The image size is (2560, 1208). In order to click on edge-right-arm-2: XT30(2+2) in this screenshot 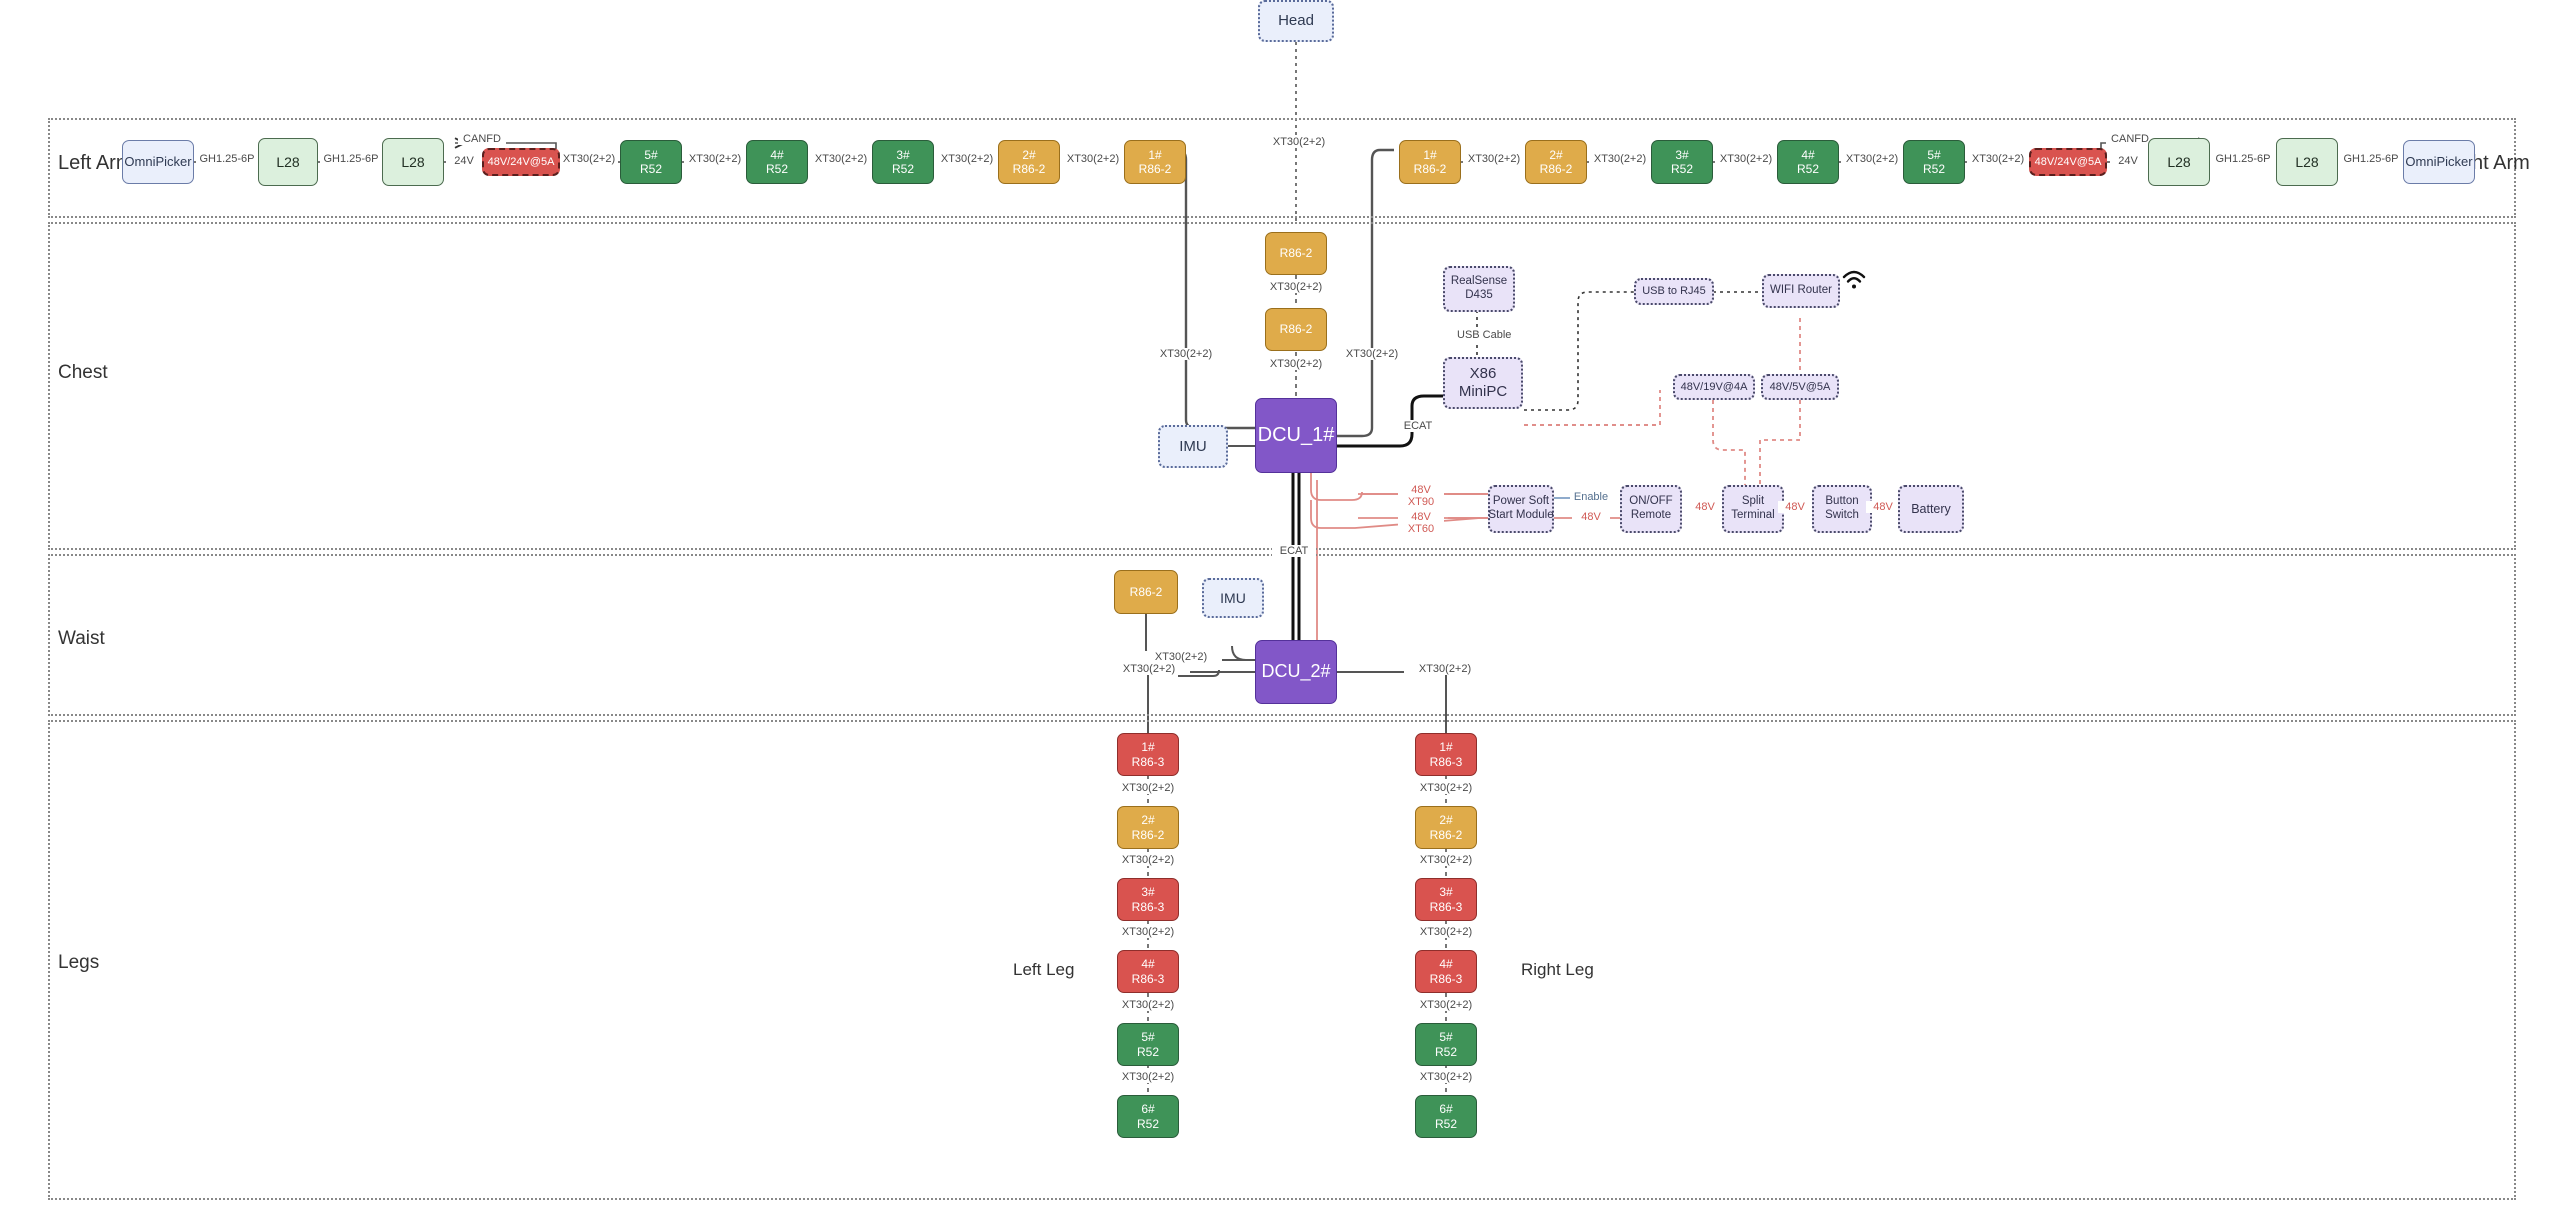, I will do `click(1746, 159)`.